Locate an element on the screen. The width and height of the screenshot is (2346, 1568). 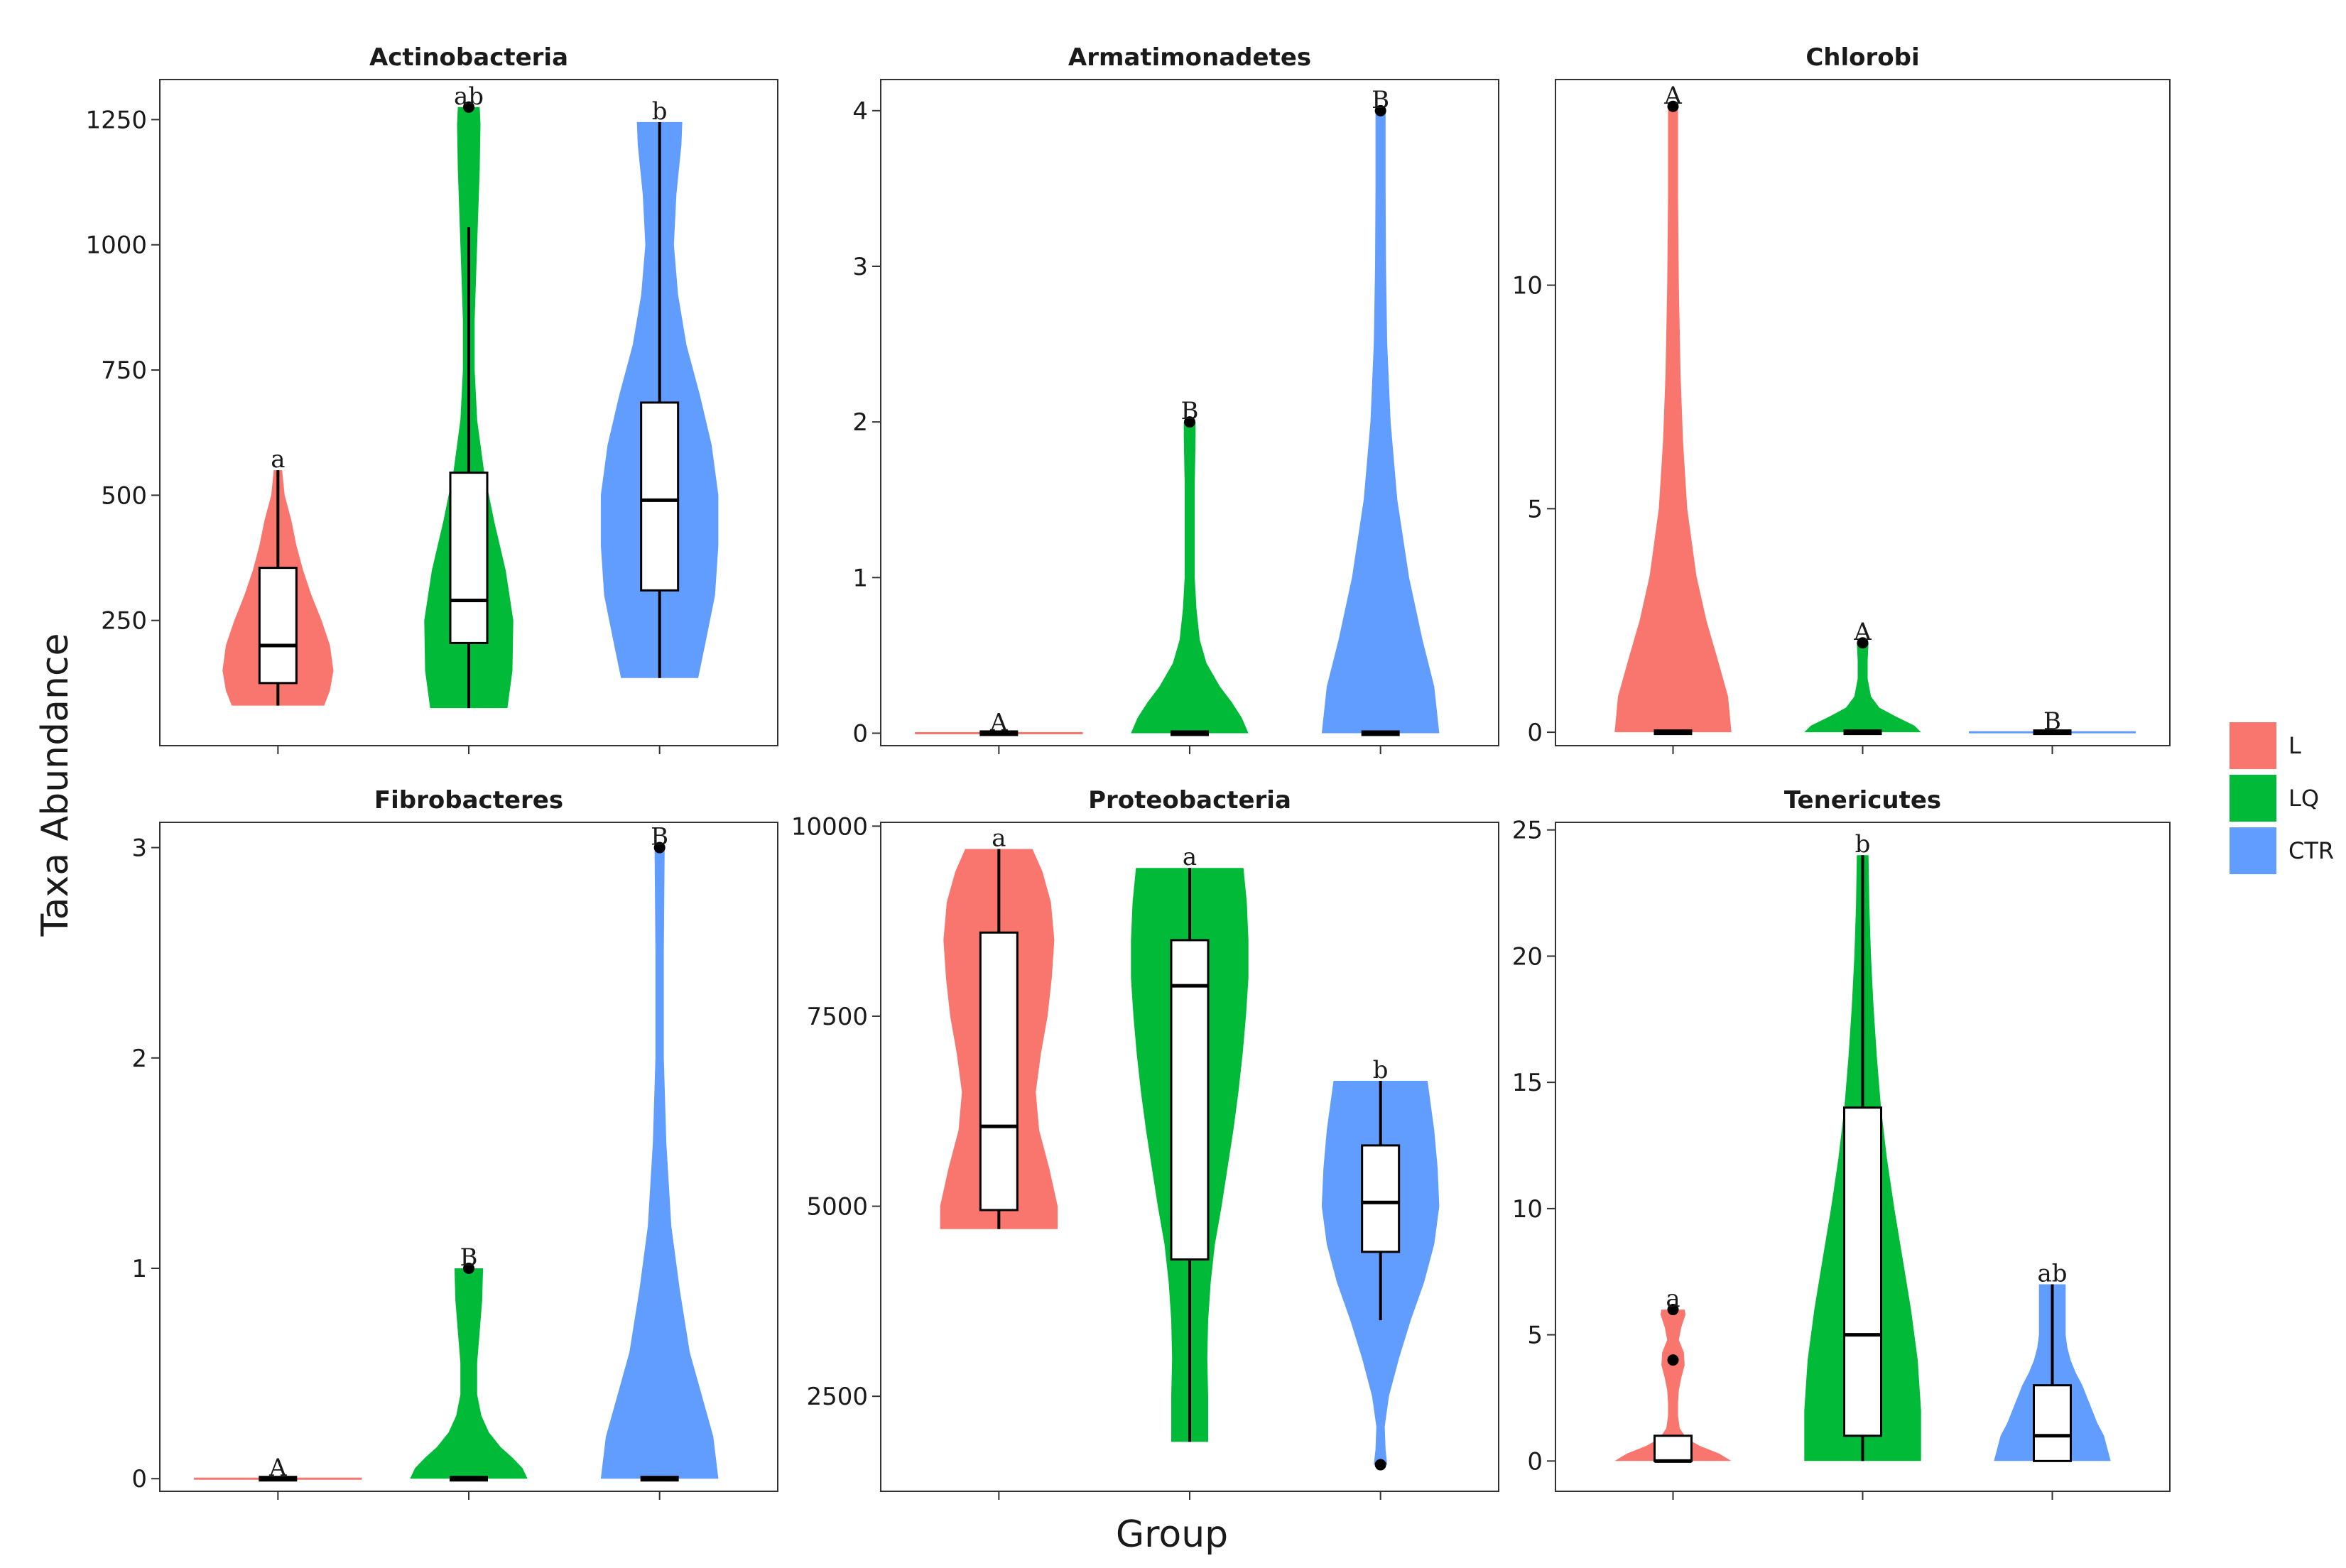
legend-label-lq: LQ is located at coordinates (2304, 799).